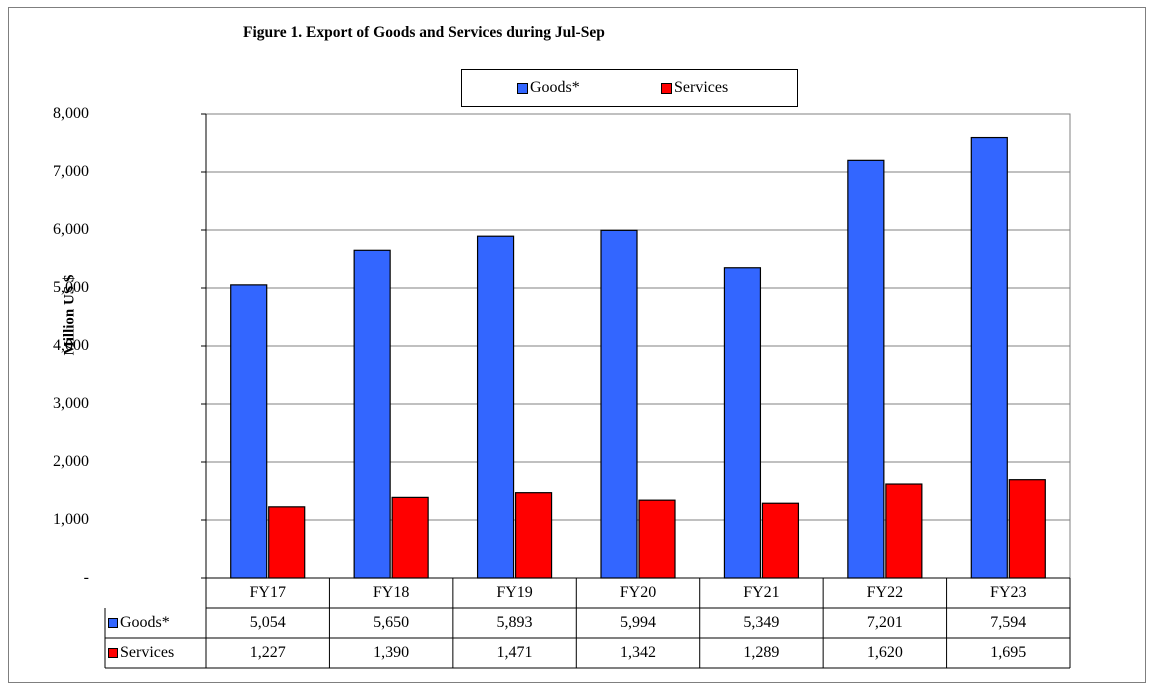  I want to click on bar-goods-fy21, so click(742, 423).